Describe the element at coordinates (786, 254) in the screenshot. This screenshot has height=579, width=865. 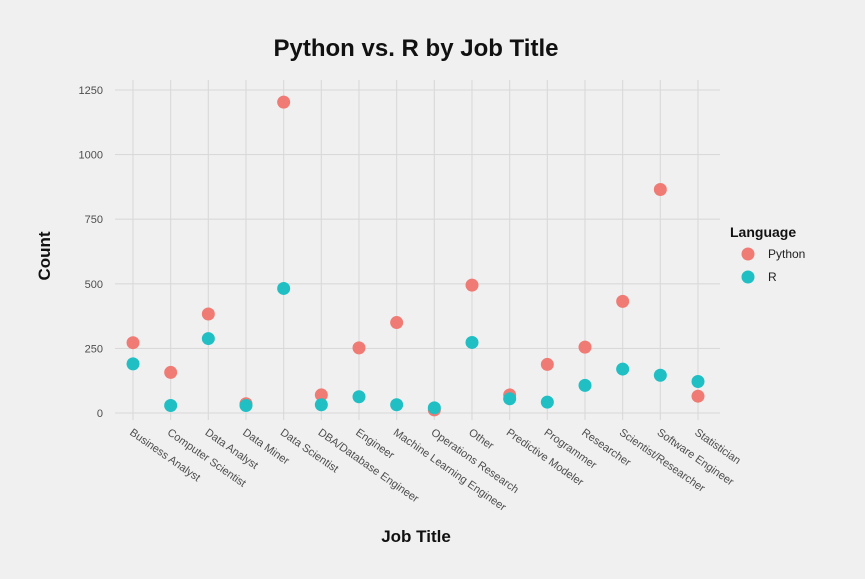
I see `legend-label-python: Python` at that location.